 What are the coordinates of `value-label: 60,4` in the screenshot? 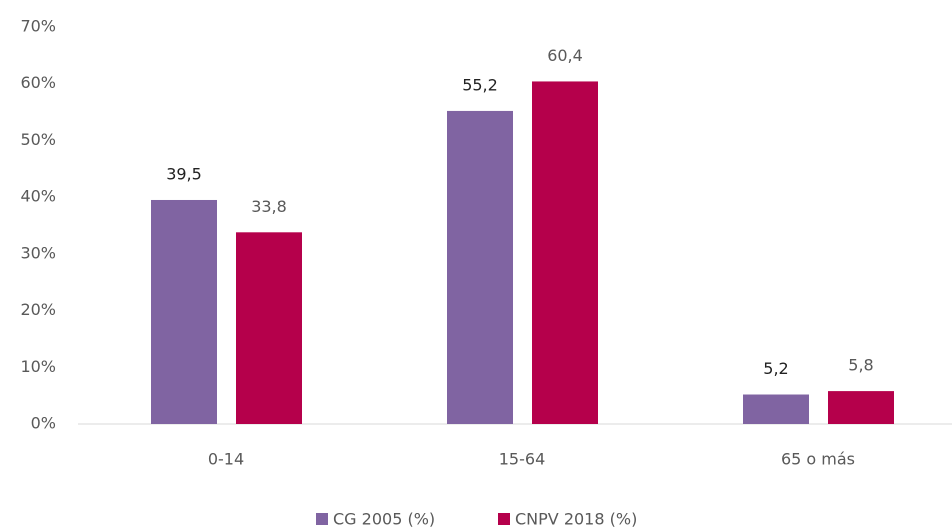 It's located at (565, 55).